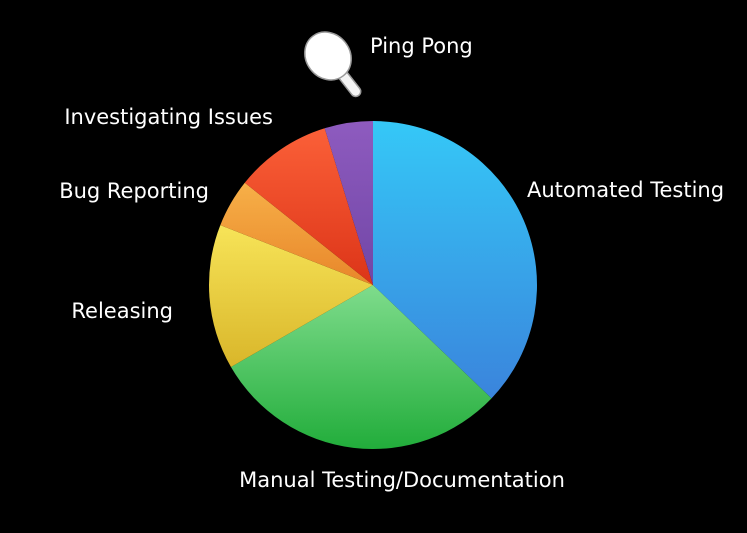  Describe the element at coordinates (168, 117) in the screenshot. I see `label-investigating-issues: Investigating Issues` at that location.